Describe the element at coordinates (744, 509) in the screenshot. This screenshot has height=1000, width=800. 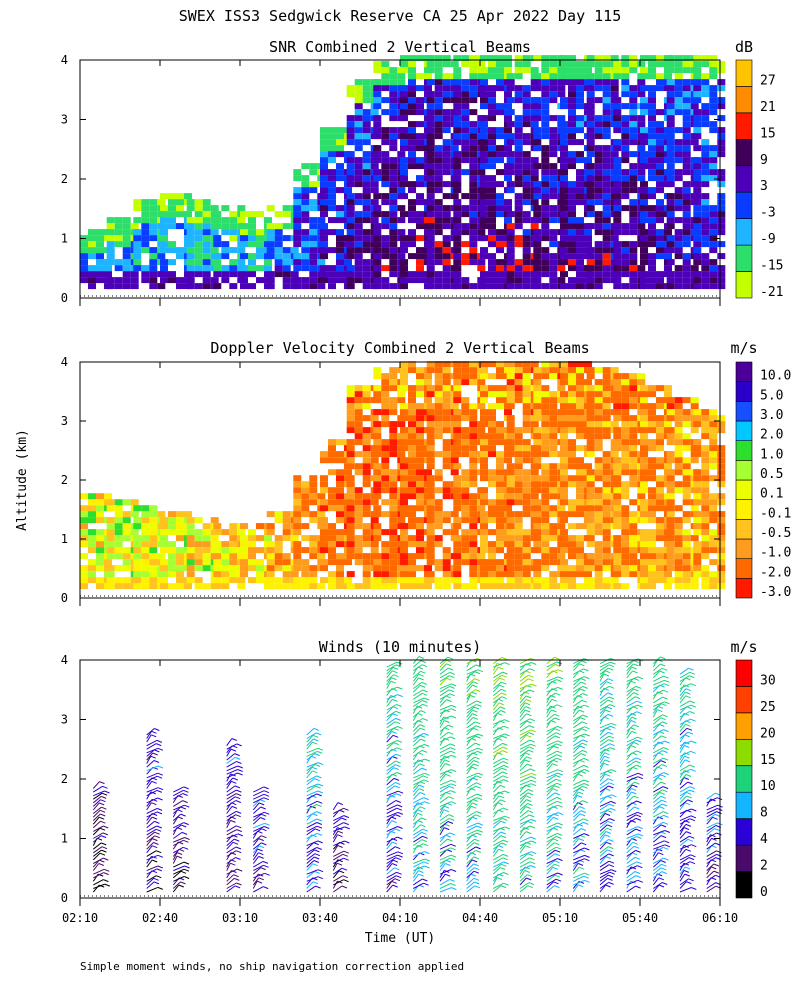
I see `colorbar-segment` at that location.